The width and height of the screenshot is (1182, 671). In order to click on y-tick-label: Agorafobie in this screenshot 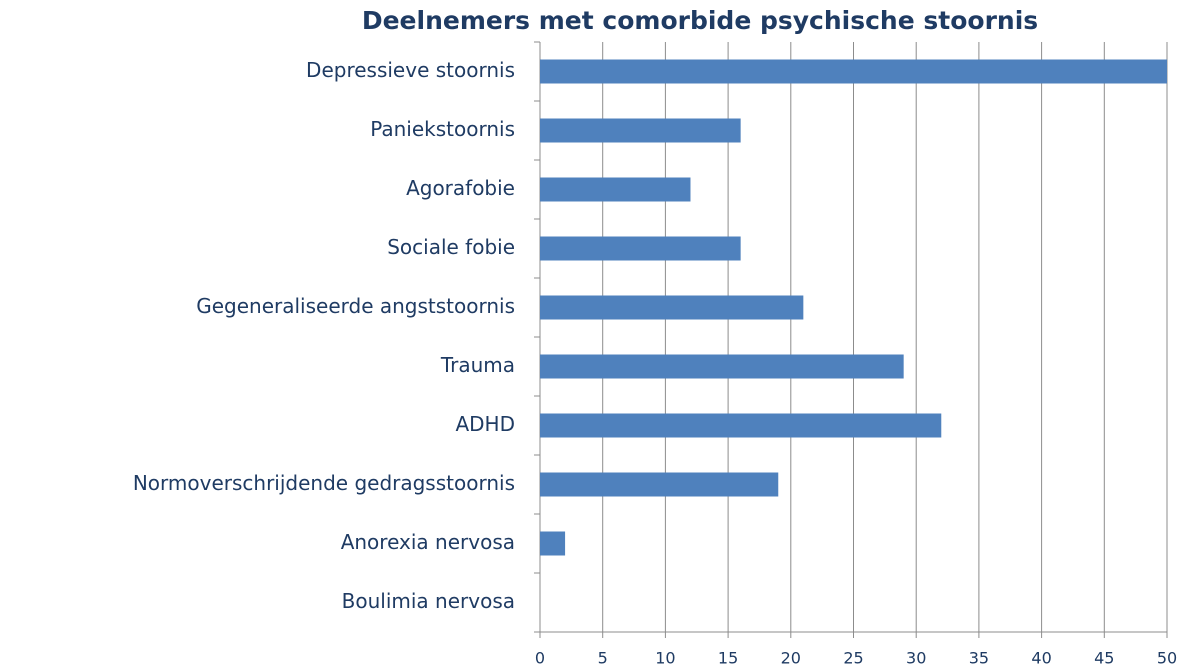, I will do `click(460, 188)`.